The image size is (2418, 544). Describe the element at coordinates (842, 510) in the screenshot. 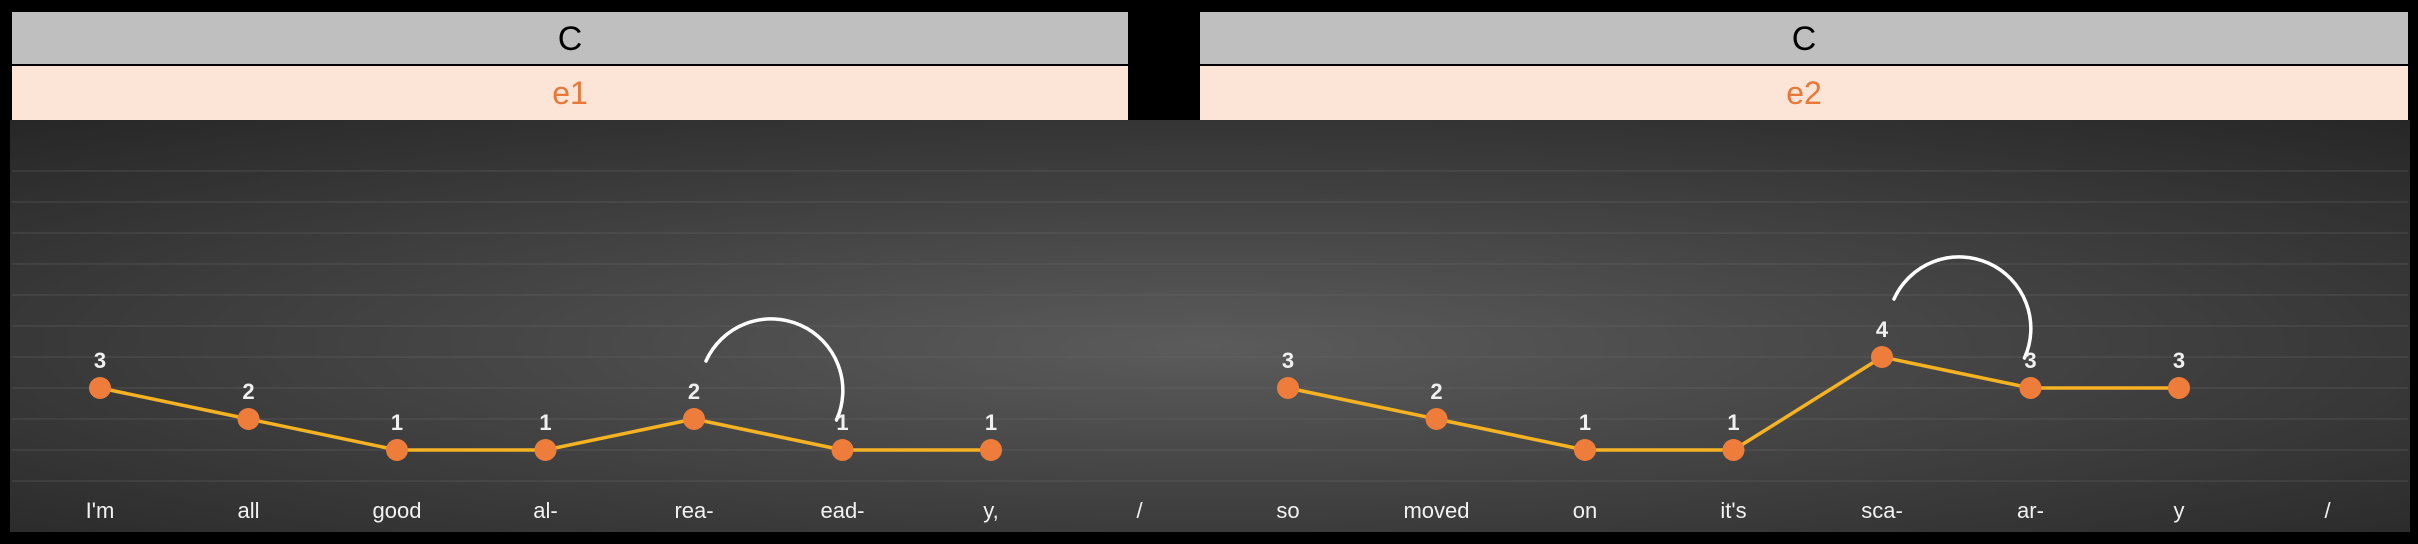

I see `lyric-label: ead-` at that location.